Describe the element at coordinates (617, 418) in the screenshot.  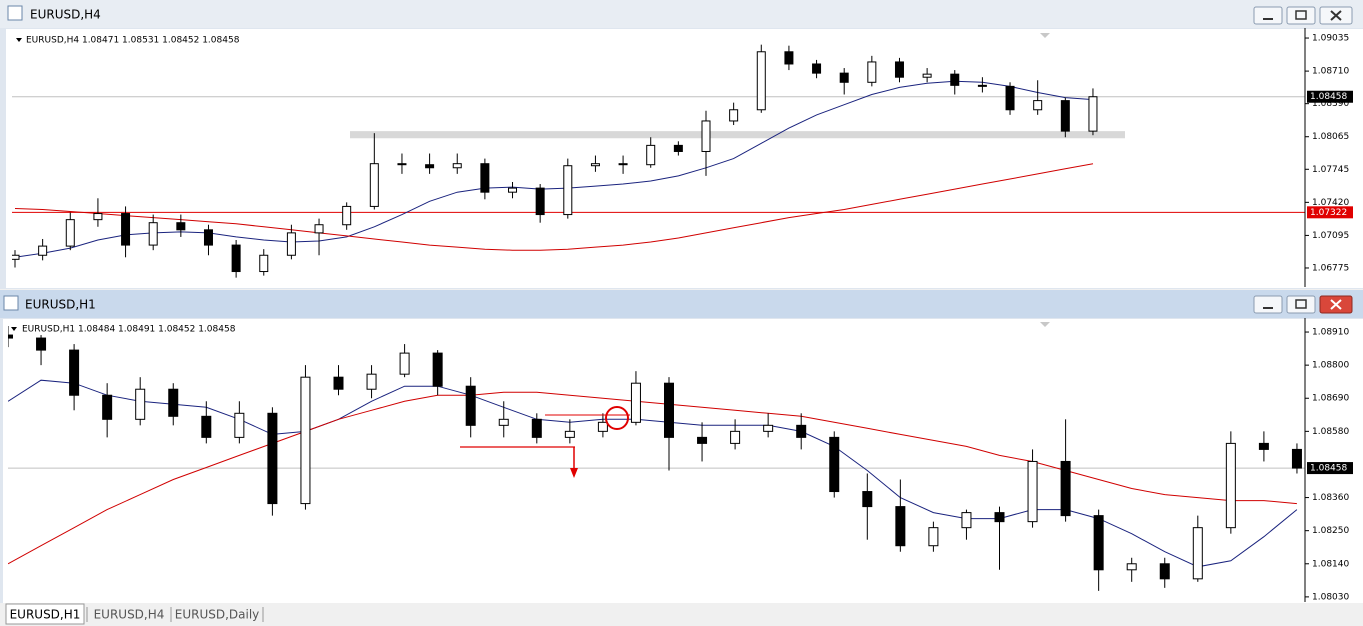
I see `highlight-circle` at that location.